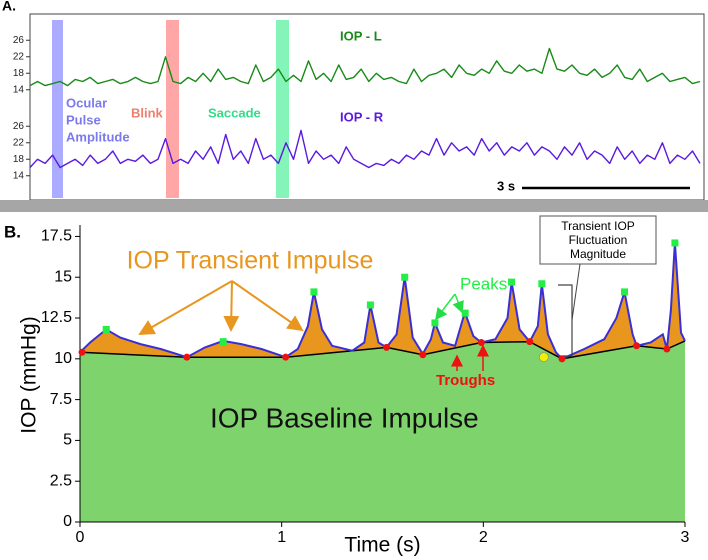 The image size is (708, 560). What do you see at coordinates (12, 231) in the screenshot?
I see `panel-label: B.` at bounding box center [12, 231].